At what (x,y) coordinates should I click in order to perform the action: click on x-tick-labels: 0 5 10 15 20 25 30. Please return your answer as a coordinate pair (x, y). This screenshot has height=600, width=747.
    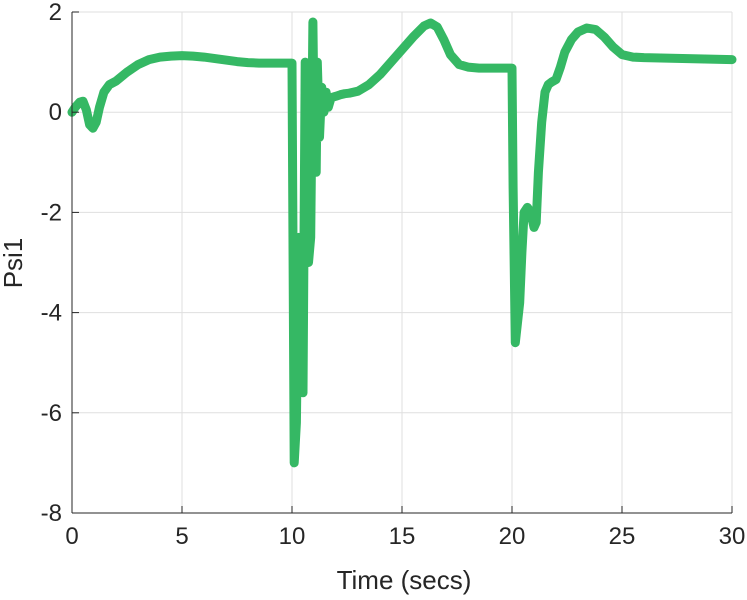
    Looking at the image, I should click on (405, 536).